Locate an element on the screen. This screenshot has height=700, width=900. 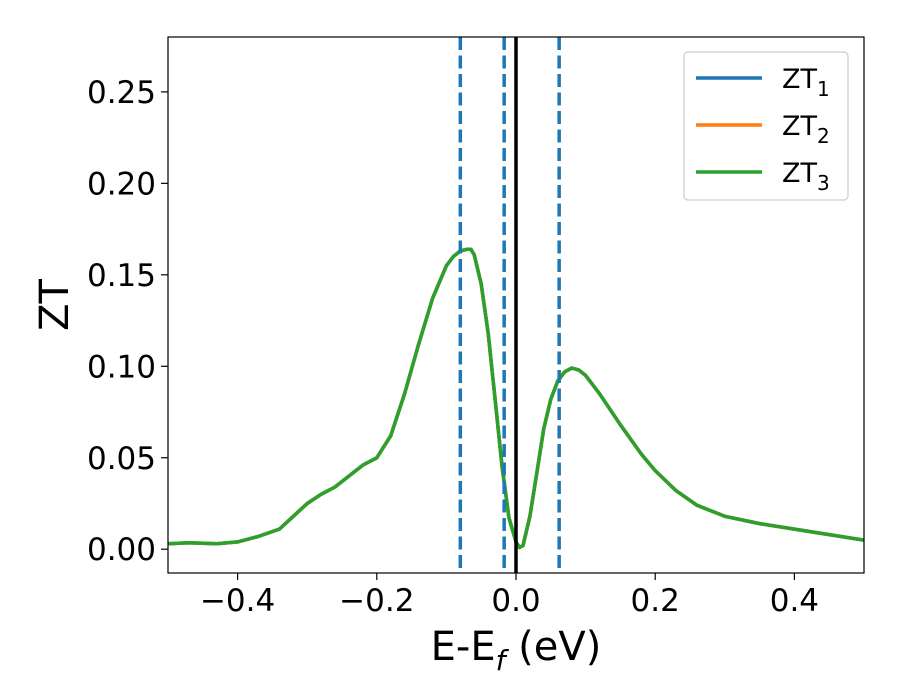
plot-vline-layer is located at coordinates (509, 305).